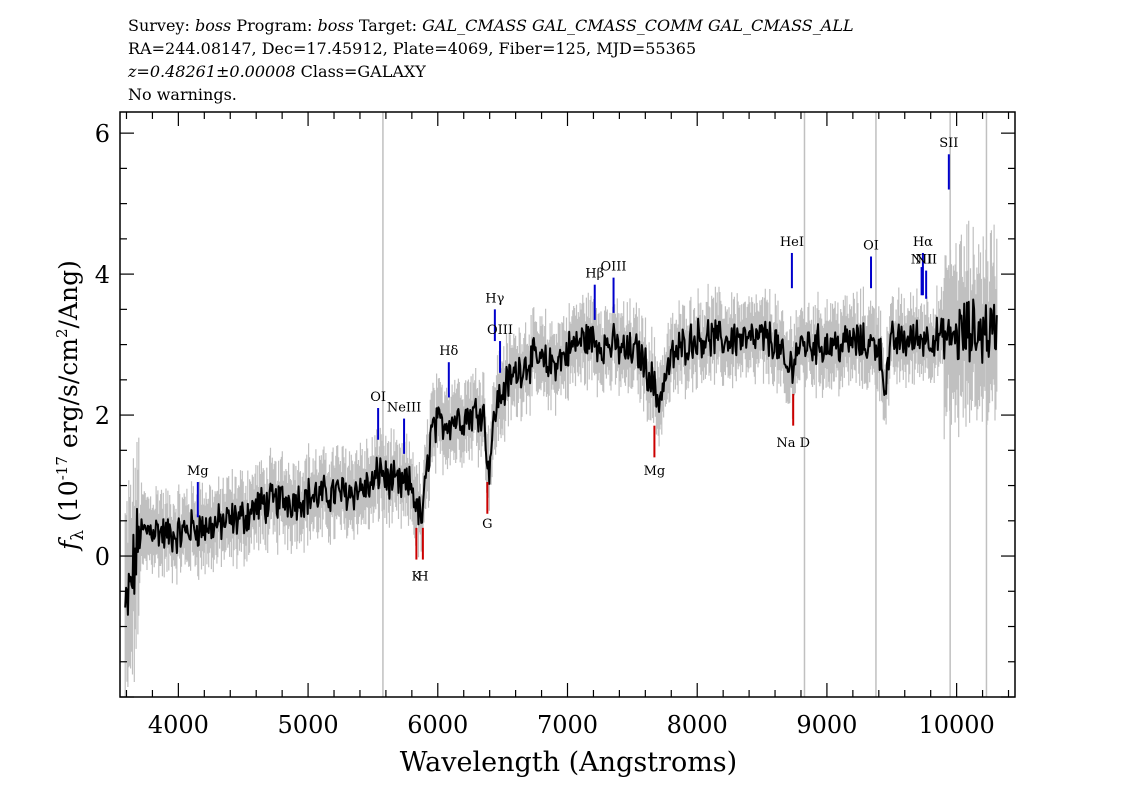 This screenshot has height=810, width=1134. I want to click on y-axis-label-text: fλ (10-17 erg/s/cm2/Ang), so click(70, 406).